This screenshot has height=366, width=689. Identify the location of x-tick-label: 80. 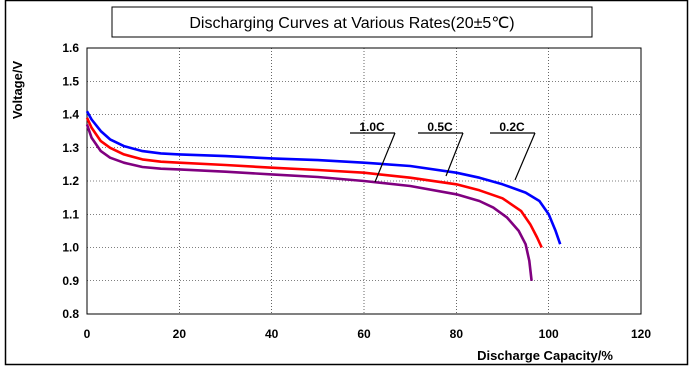
(457, 334).